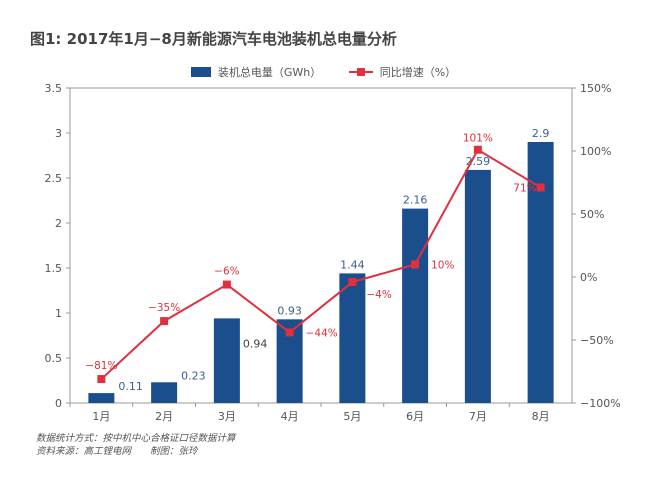 This screenshot has width=647, height=478. What do you see at coordinates (101, 366) in the screenshot?
I see `line-label: −81%` at bounding box center [101, 366].